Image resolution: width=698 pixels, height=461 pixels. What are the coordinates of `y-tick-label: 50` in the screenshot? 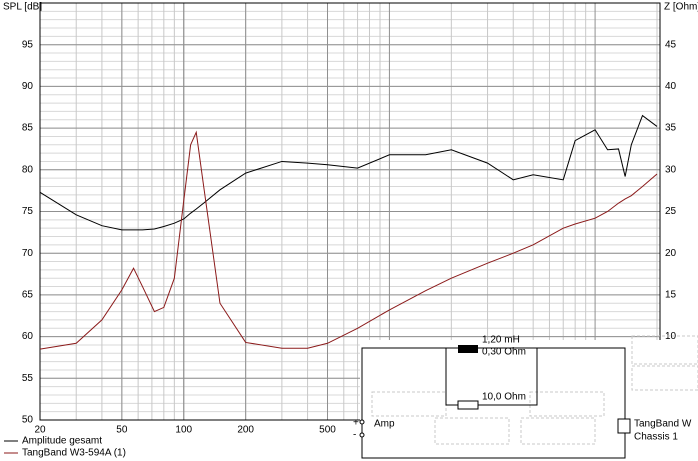 It's located at (28, 420).